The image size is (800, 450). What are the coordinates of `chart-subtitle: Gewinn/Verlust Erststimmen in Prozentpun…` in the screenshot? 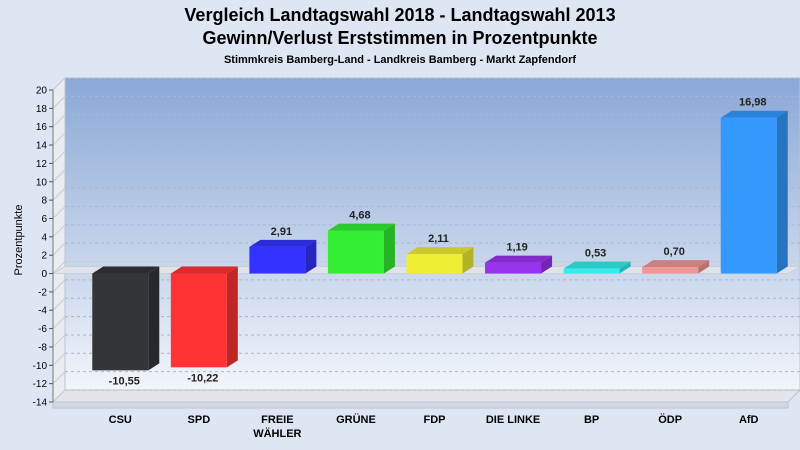 It's located at (400, 38).